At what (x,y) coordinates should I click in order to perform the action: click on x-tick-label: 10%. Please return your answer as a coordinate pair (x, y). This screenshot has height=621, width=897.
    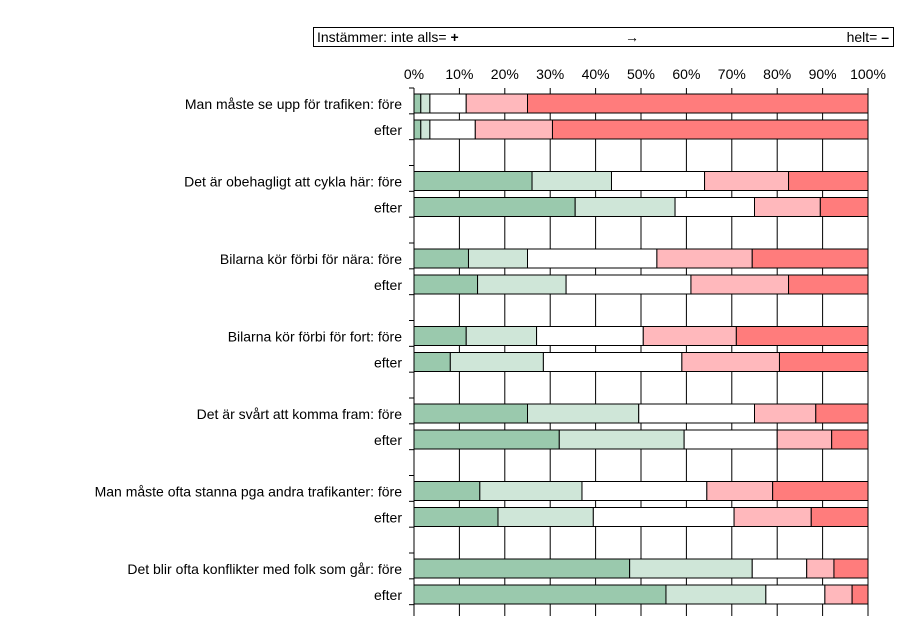
    Looking at the image, I should click on (459, 74).